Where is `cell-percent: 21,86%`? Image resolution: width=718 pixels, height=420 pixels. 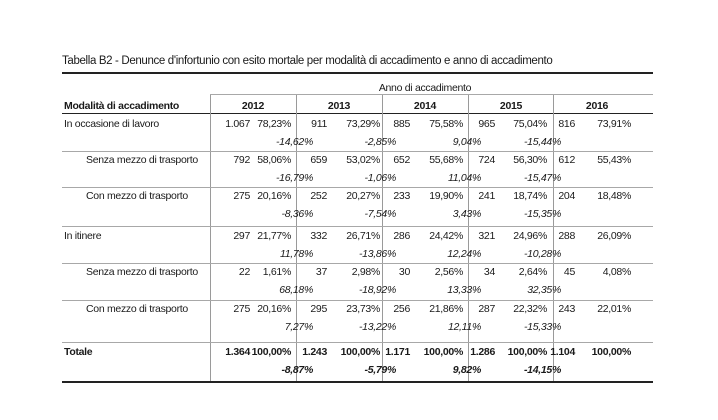
cell-percent: 21,86% is located at coordinates (446, 309).